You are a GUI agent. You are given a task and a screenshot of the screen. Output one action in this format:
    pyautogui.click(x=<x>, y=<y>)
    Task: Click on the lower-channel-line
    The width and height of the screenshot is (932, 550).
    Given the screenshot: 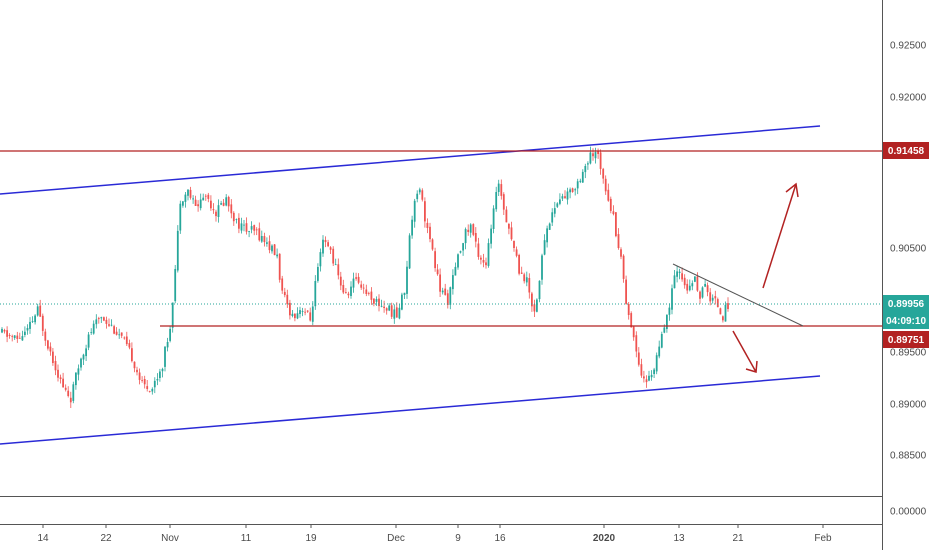 What is the action you would take?
    pyautogui.click(x=410, y=410)
    